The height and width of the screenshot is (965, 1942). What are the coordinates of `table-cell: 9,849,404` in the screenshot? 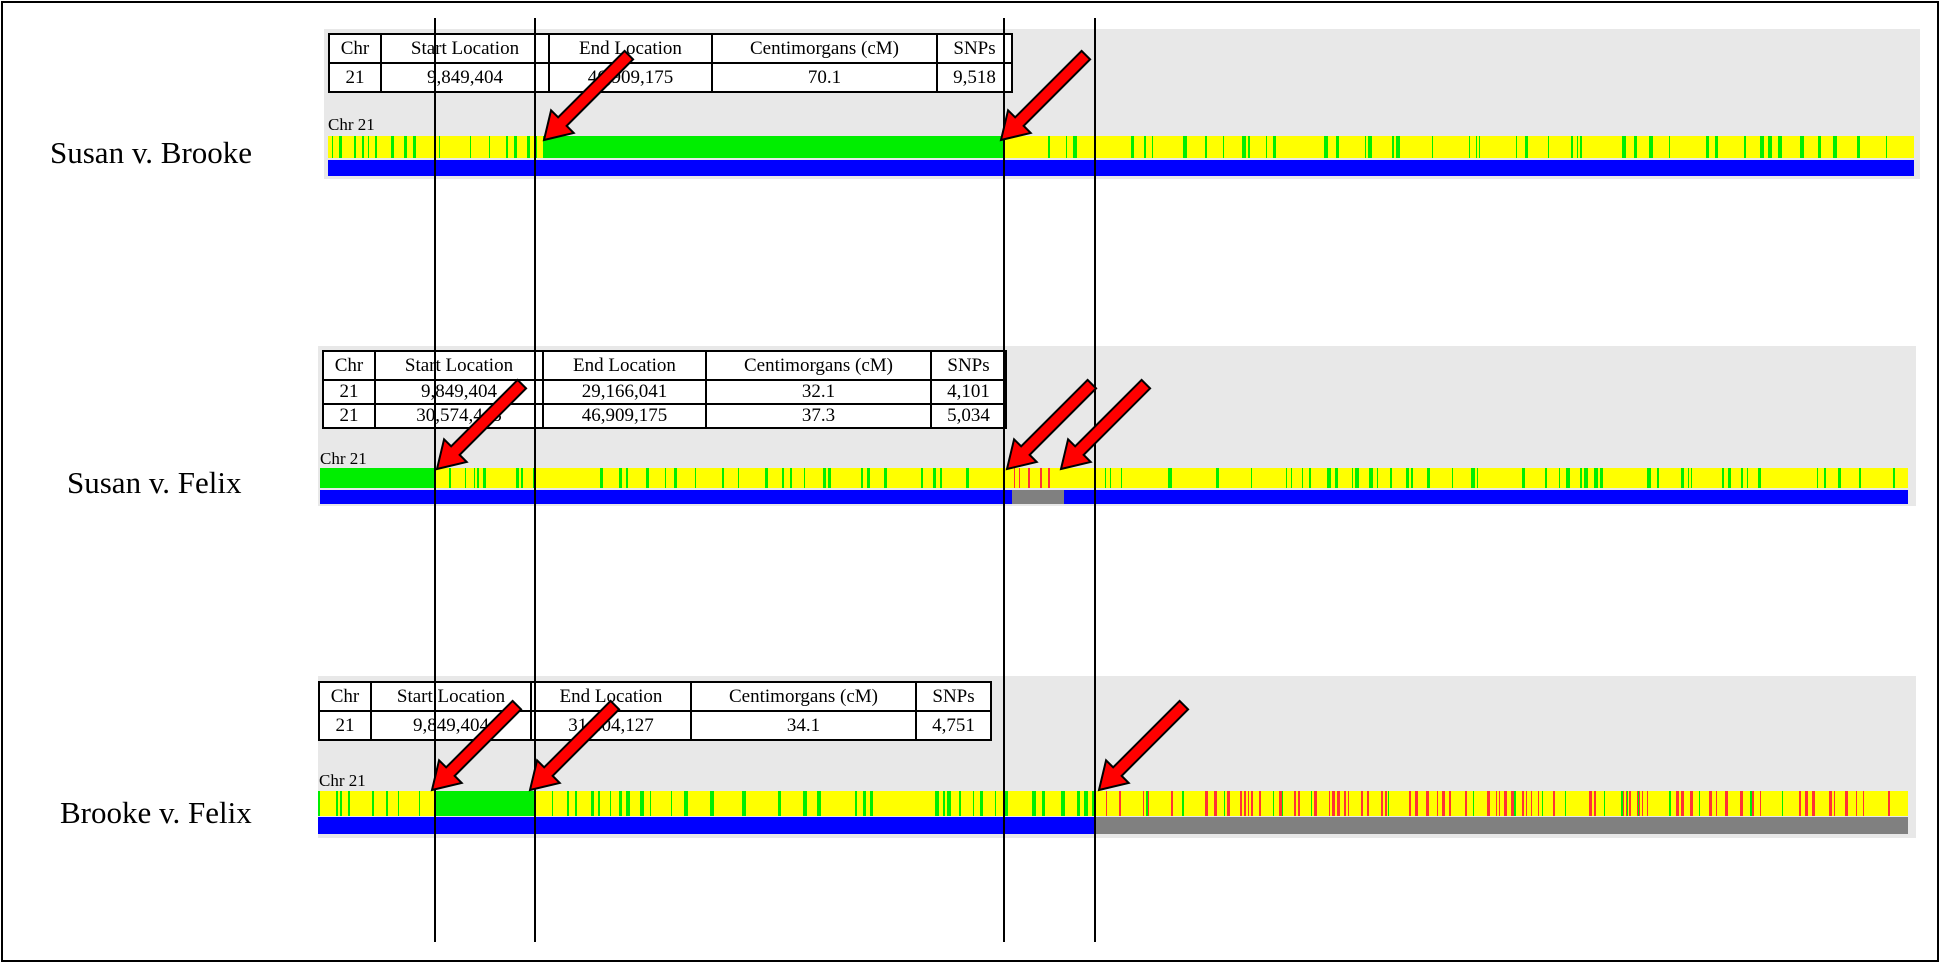 It's located at (451, 725).